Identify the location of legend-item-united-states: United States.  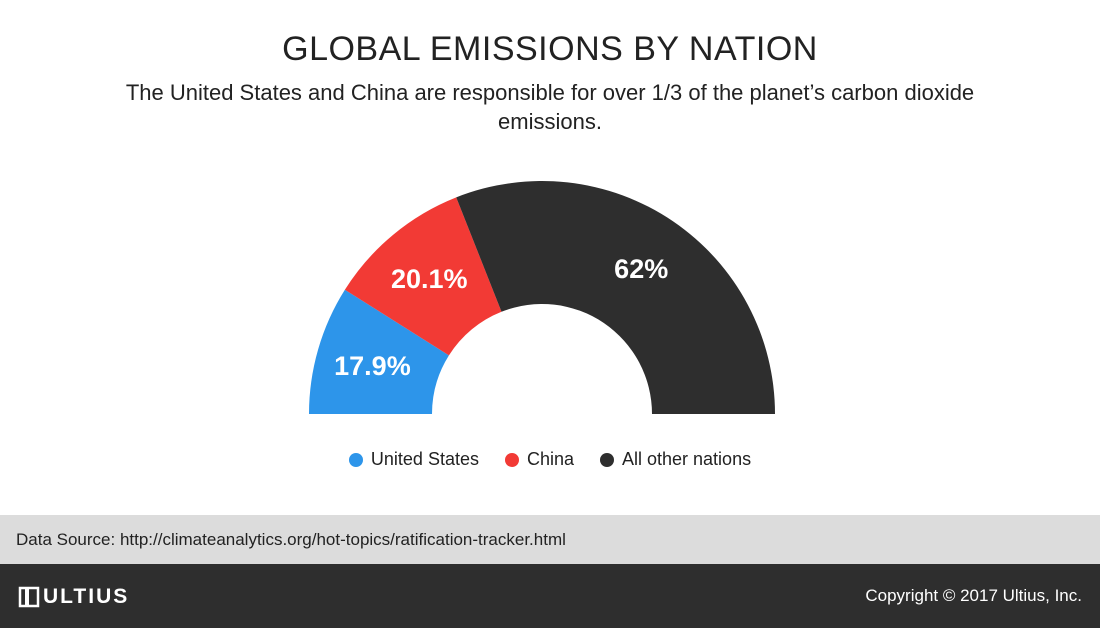
(413, 459).